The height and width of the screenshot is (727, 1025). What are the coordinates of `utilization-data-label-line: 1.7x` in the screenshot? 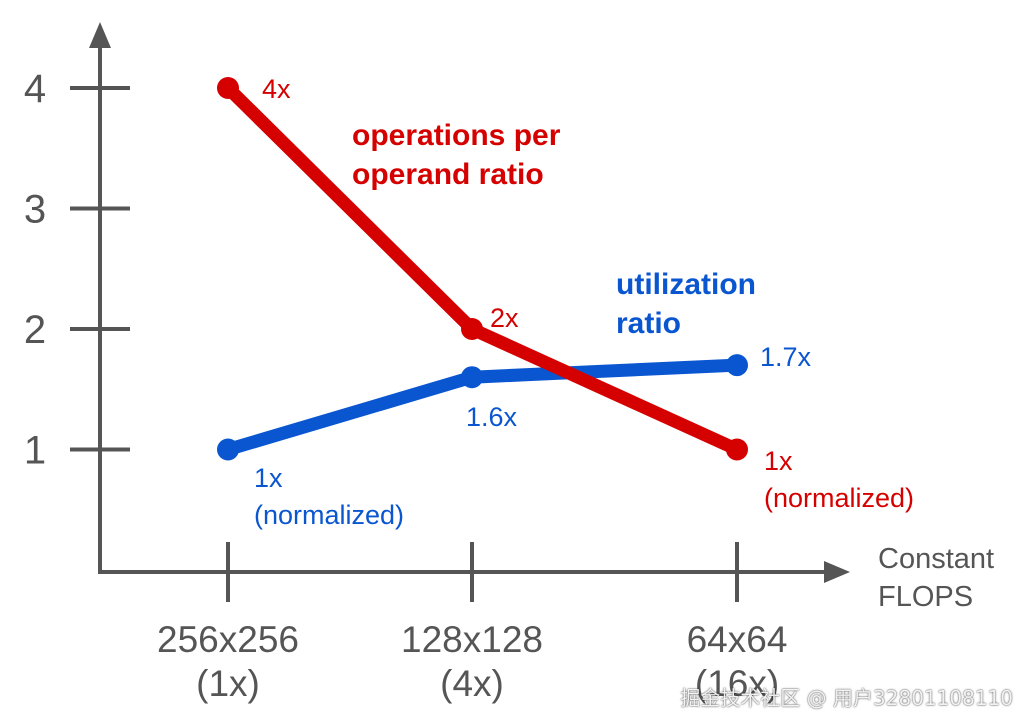 It's located at (786, 357).